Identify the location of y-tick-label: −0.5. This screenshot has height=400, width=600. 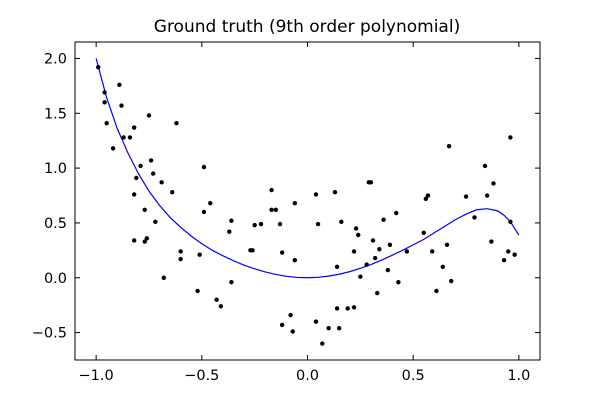
(49, 334).